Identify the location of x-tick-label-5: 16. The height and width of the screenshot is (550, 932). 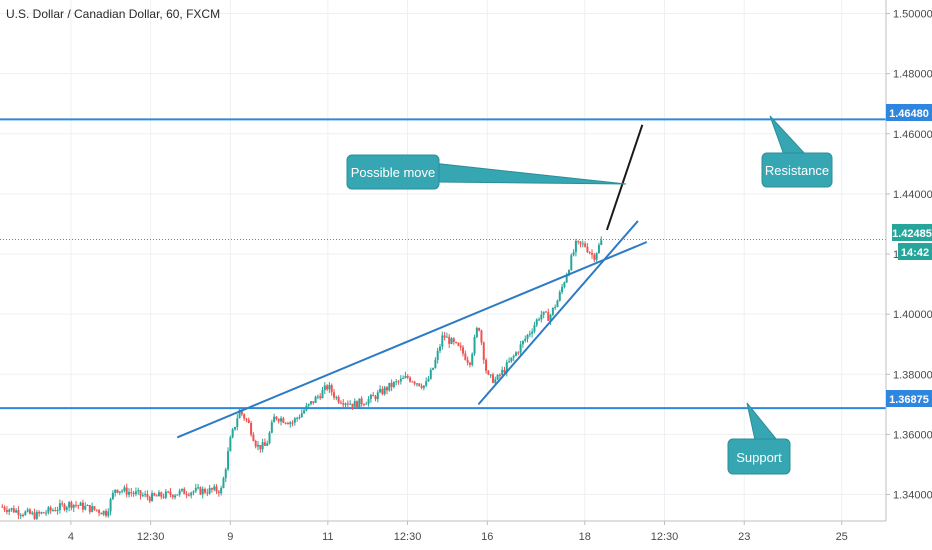
(487, 537).